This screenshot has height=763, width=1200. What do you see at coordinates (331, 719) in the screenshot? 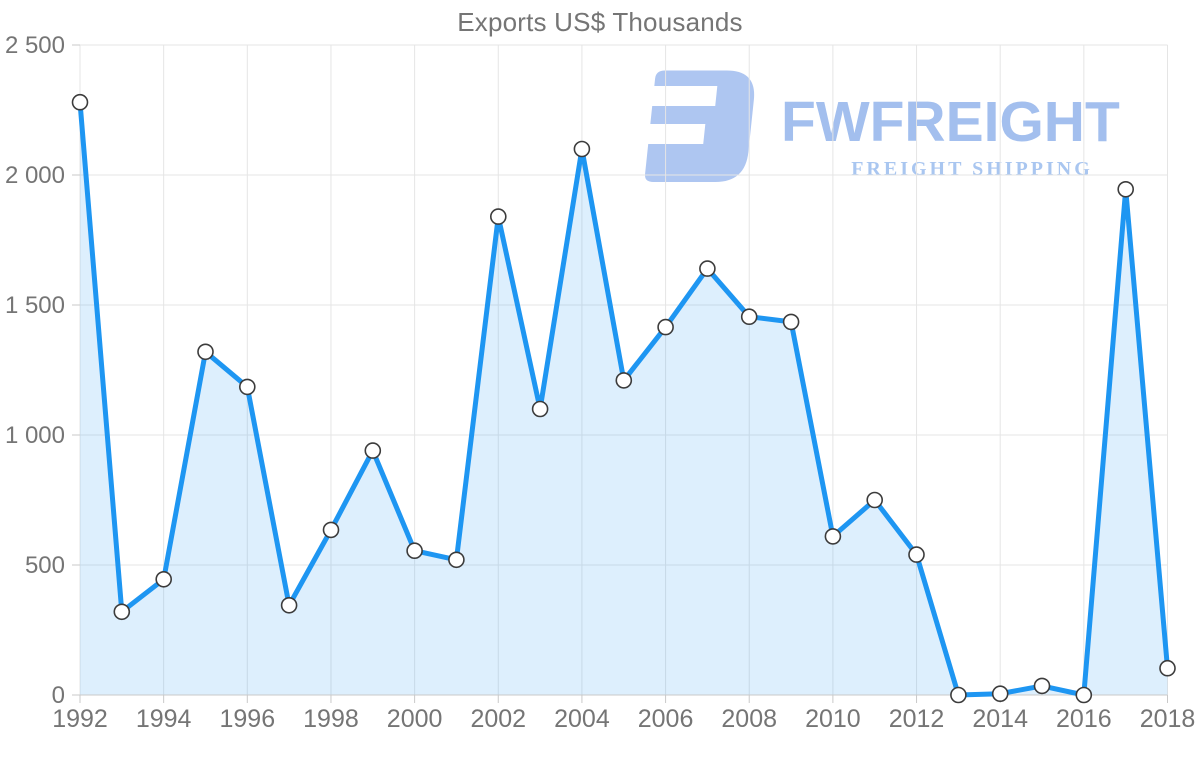
I see `x-tick-label-1998: 1998` at bounding box center [331, 719].